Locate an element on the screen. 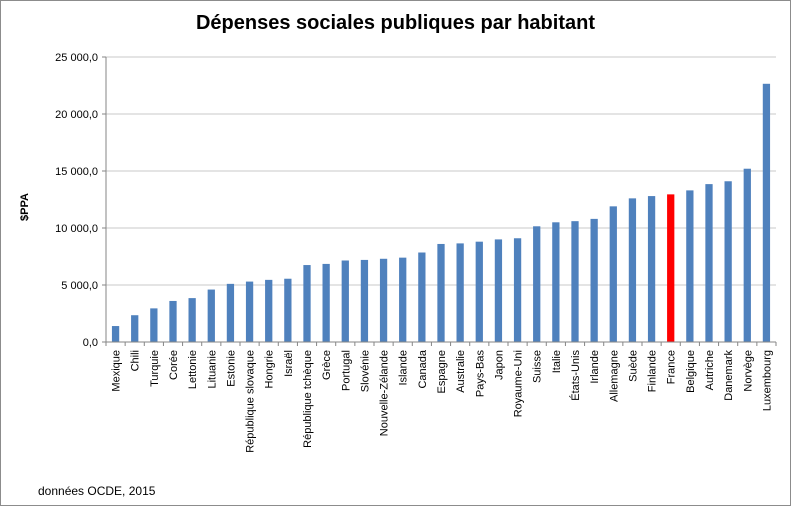  bar-finlande is located at coordinates (651, 269).